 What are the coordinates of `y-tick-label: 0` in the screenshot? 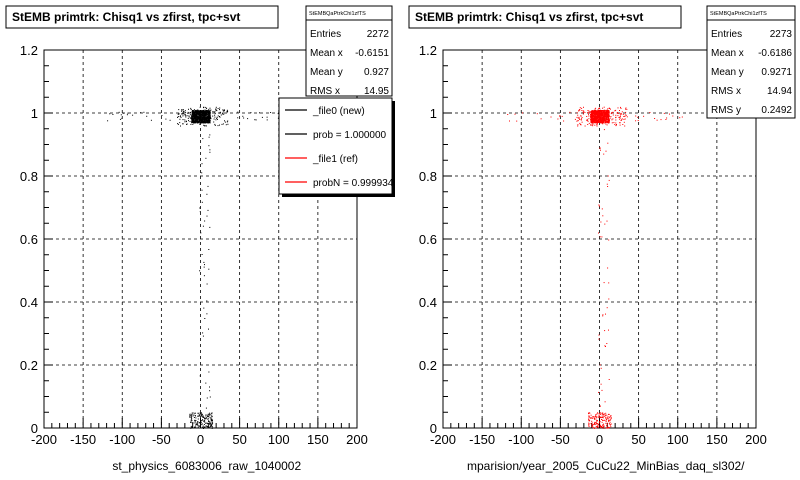 It's located at (433, 428).